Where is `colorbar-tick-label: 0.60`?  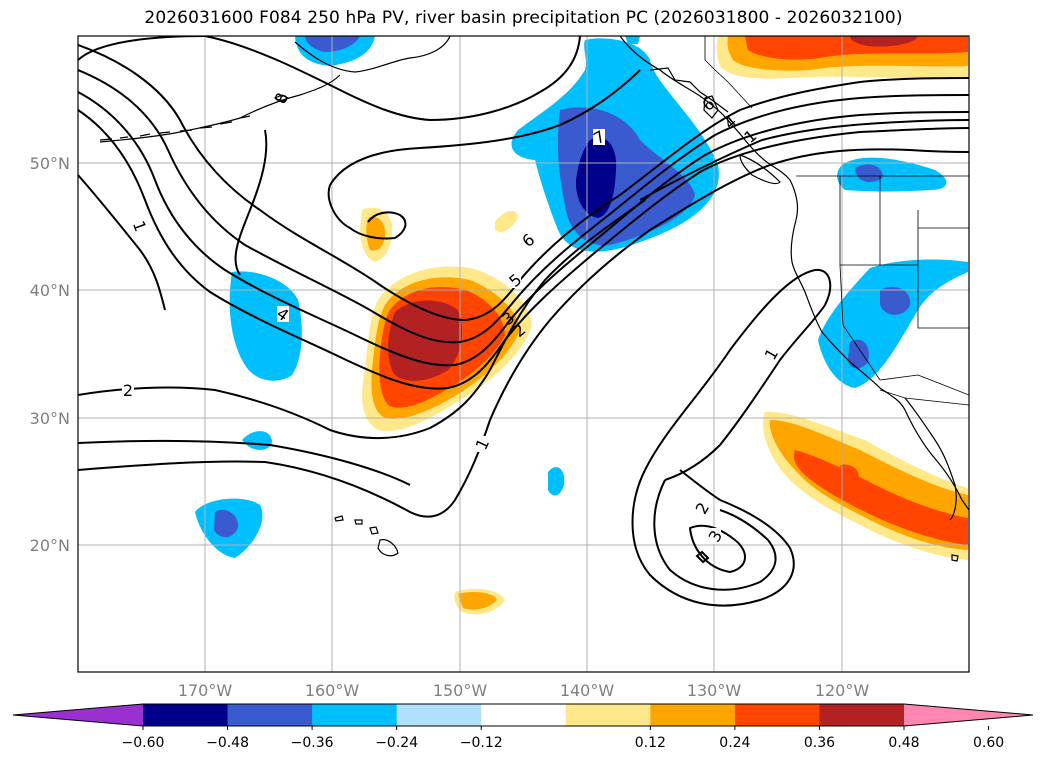
colorbar-tick-label: 0.60 is located at coordinates (988, 743).